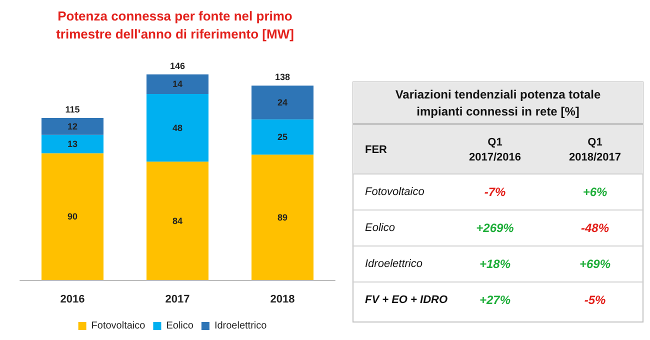 The height and width of the screenshot is (340, 650). Describe the element at coordinates (595, 150) in the screenshot. I see `text: Q1 2018/2017` at that location.